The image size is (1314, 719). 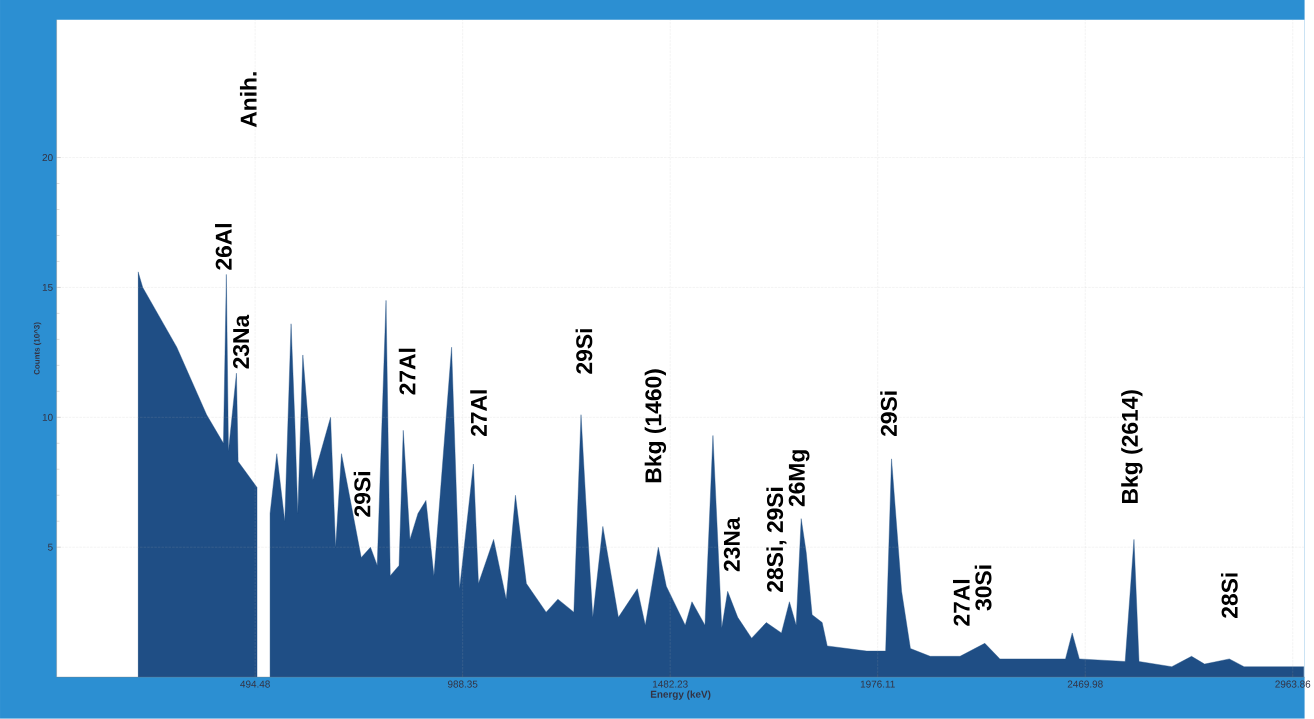 I want to click on x-tick-label: 1976.11, so click(x=877, y=684).